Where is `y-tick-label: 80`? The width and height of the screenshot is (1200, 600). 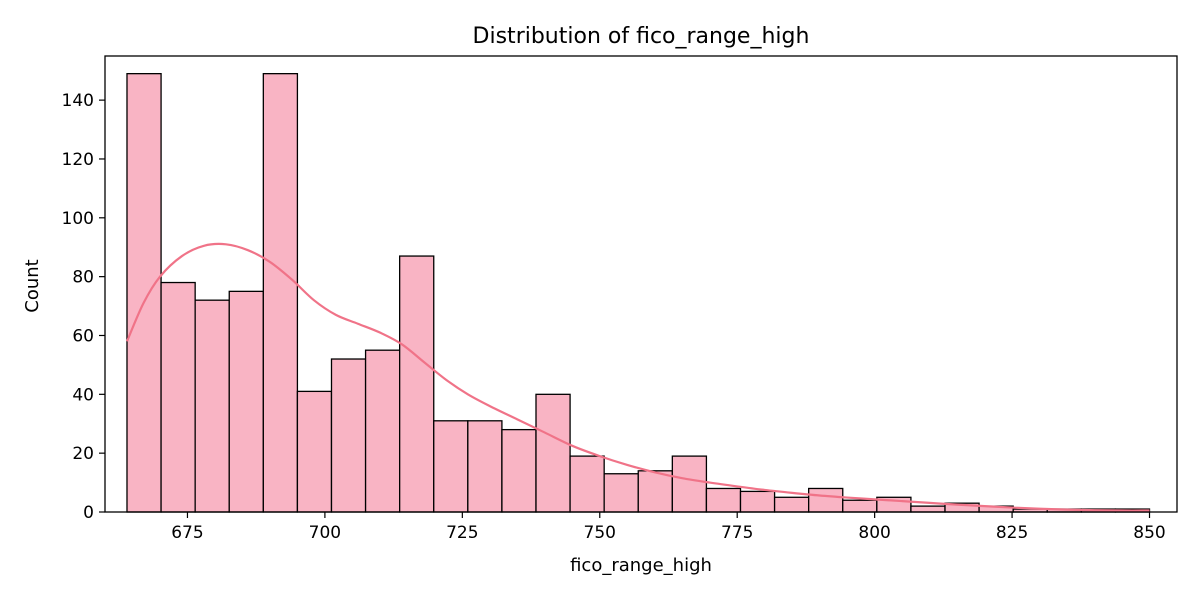
y-tick-label: 80 is located at coordinates (83, 278).